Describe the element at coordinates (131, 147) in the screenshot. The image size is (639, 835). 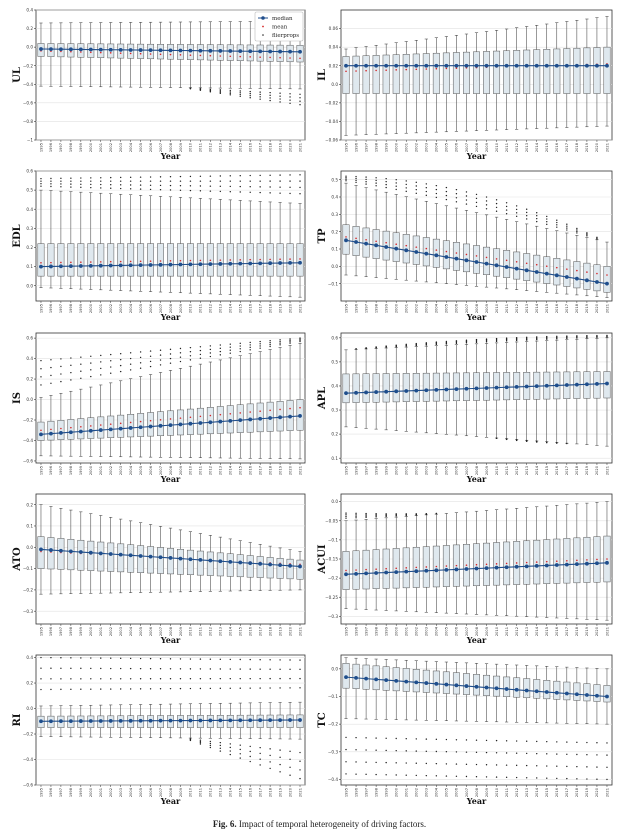
I see `x-tick-label: 2004` at that location.